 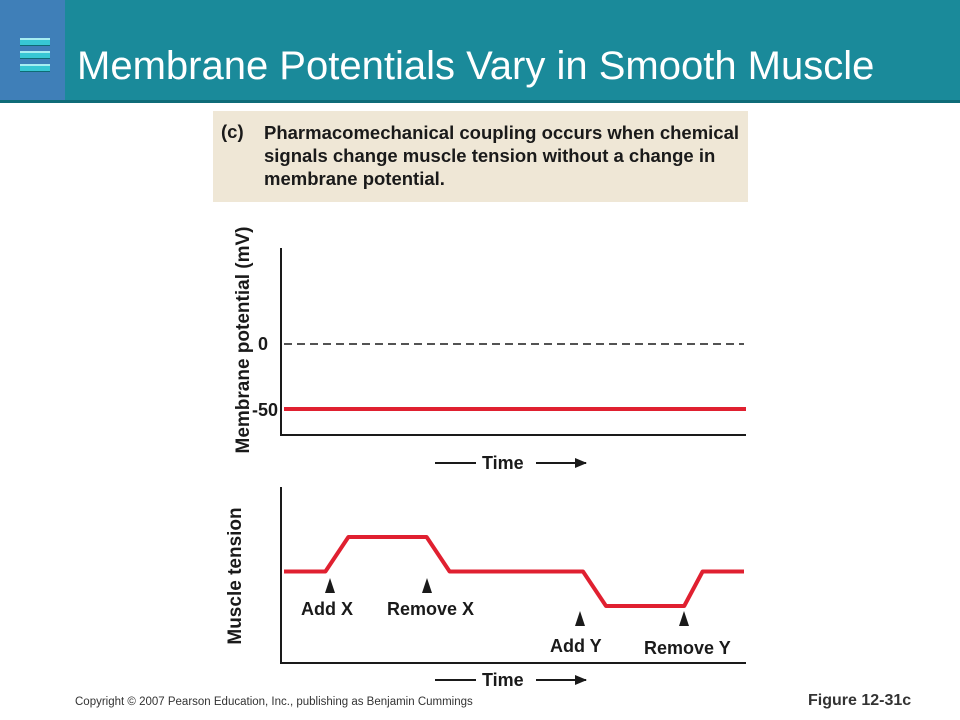 What do you see at coordinates (235, 575) in the screenshot?
I see `tension-y-label: Muscle tension` at bounding box center [235, 575].